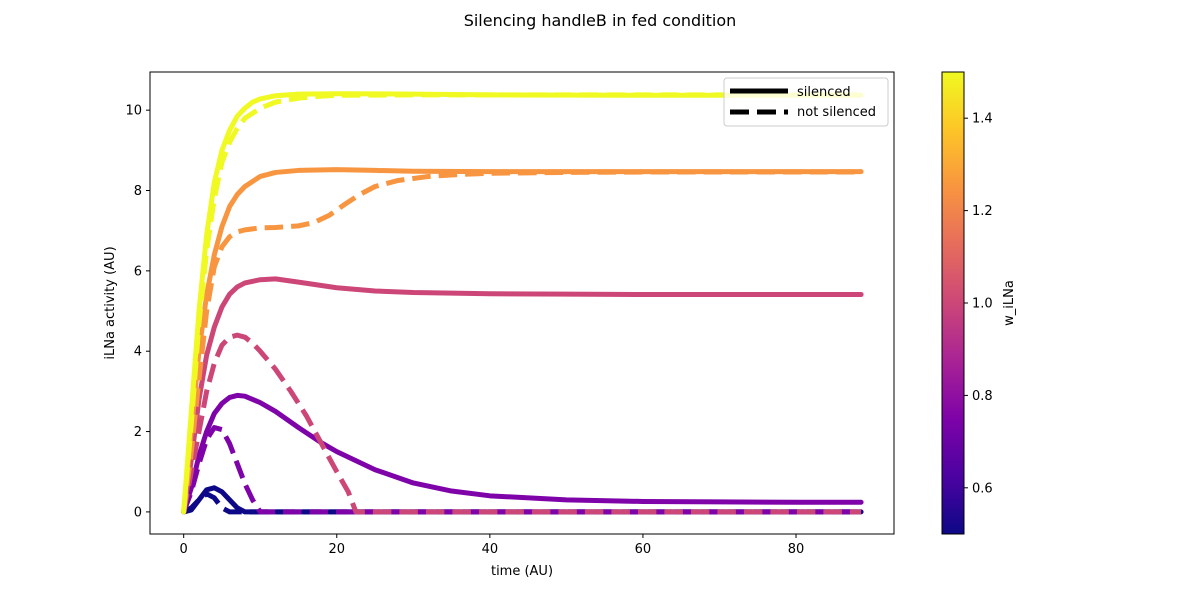  What do you see at coordinates (982, 304) in the screenshot?
I see `colorbar-tick-label: 1.0` at bounding box center [982, 304].